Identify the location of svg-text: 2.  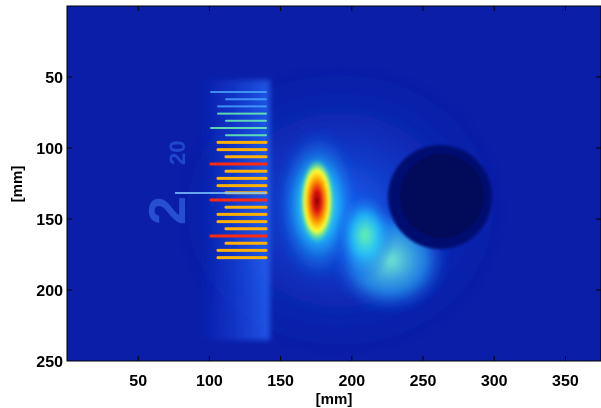
(168, 210).